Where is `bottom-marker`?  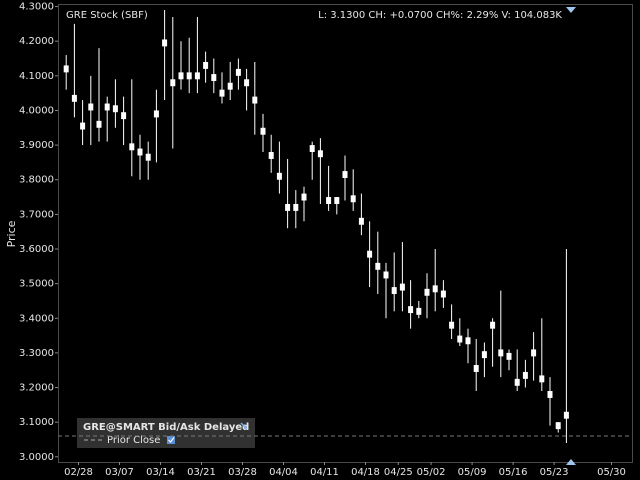 bottom-marker is located at coordinates (571, 462).